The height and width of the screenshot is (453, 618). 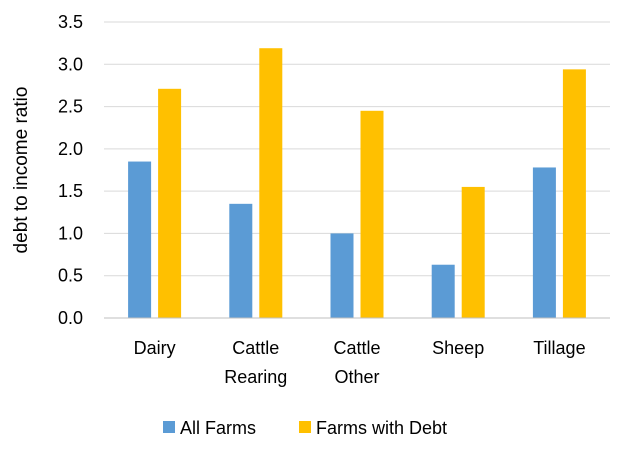 What do you see at coordinates (70, 233) in the screenshot?
I see `y-tick-label: 1.0` at bounding box center [70, 233].